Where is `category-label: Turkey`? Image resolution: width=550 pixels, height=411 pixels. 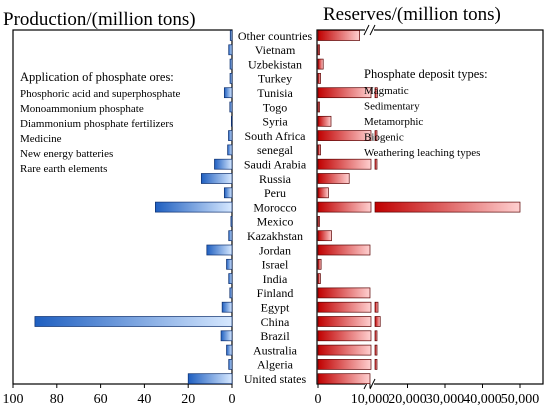 category-label: Turkey is located at coordinates (275, 79).